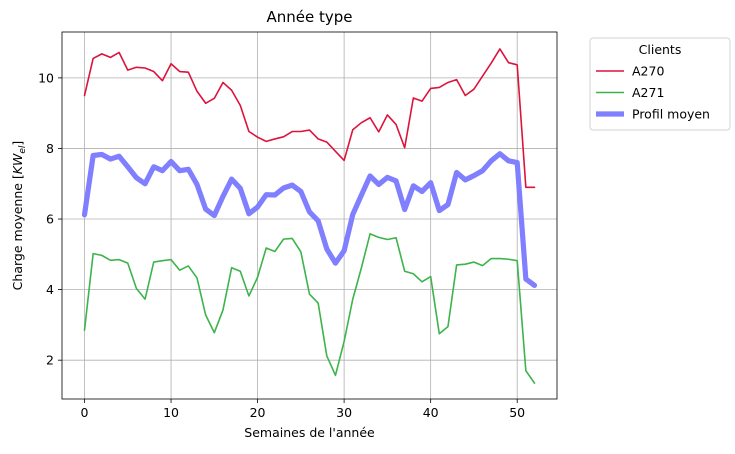 This screenshot has width=735, height=454. Describe the element at coordinates (50, 148) in the screenshot. I see `y-tick-label: 8` at that location.